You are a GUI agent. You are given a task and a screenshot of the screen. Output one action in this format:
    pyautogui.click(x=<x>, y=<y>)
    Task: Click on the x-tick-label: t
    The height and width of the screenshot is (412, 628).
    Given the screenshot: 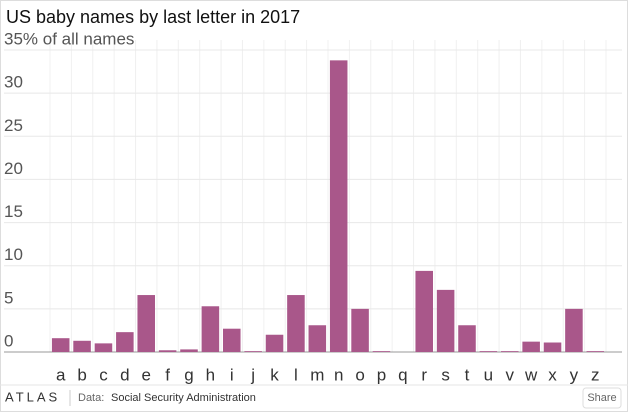 What is the action you would take?
    pyautogui.click(x=467, y=374)
    